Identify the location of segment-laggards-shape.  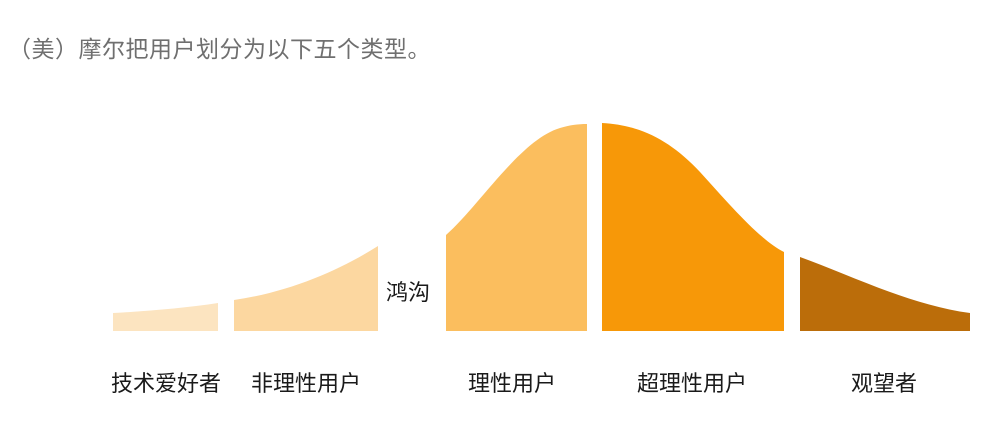
(885, 294).